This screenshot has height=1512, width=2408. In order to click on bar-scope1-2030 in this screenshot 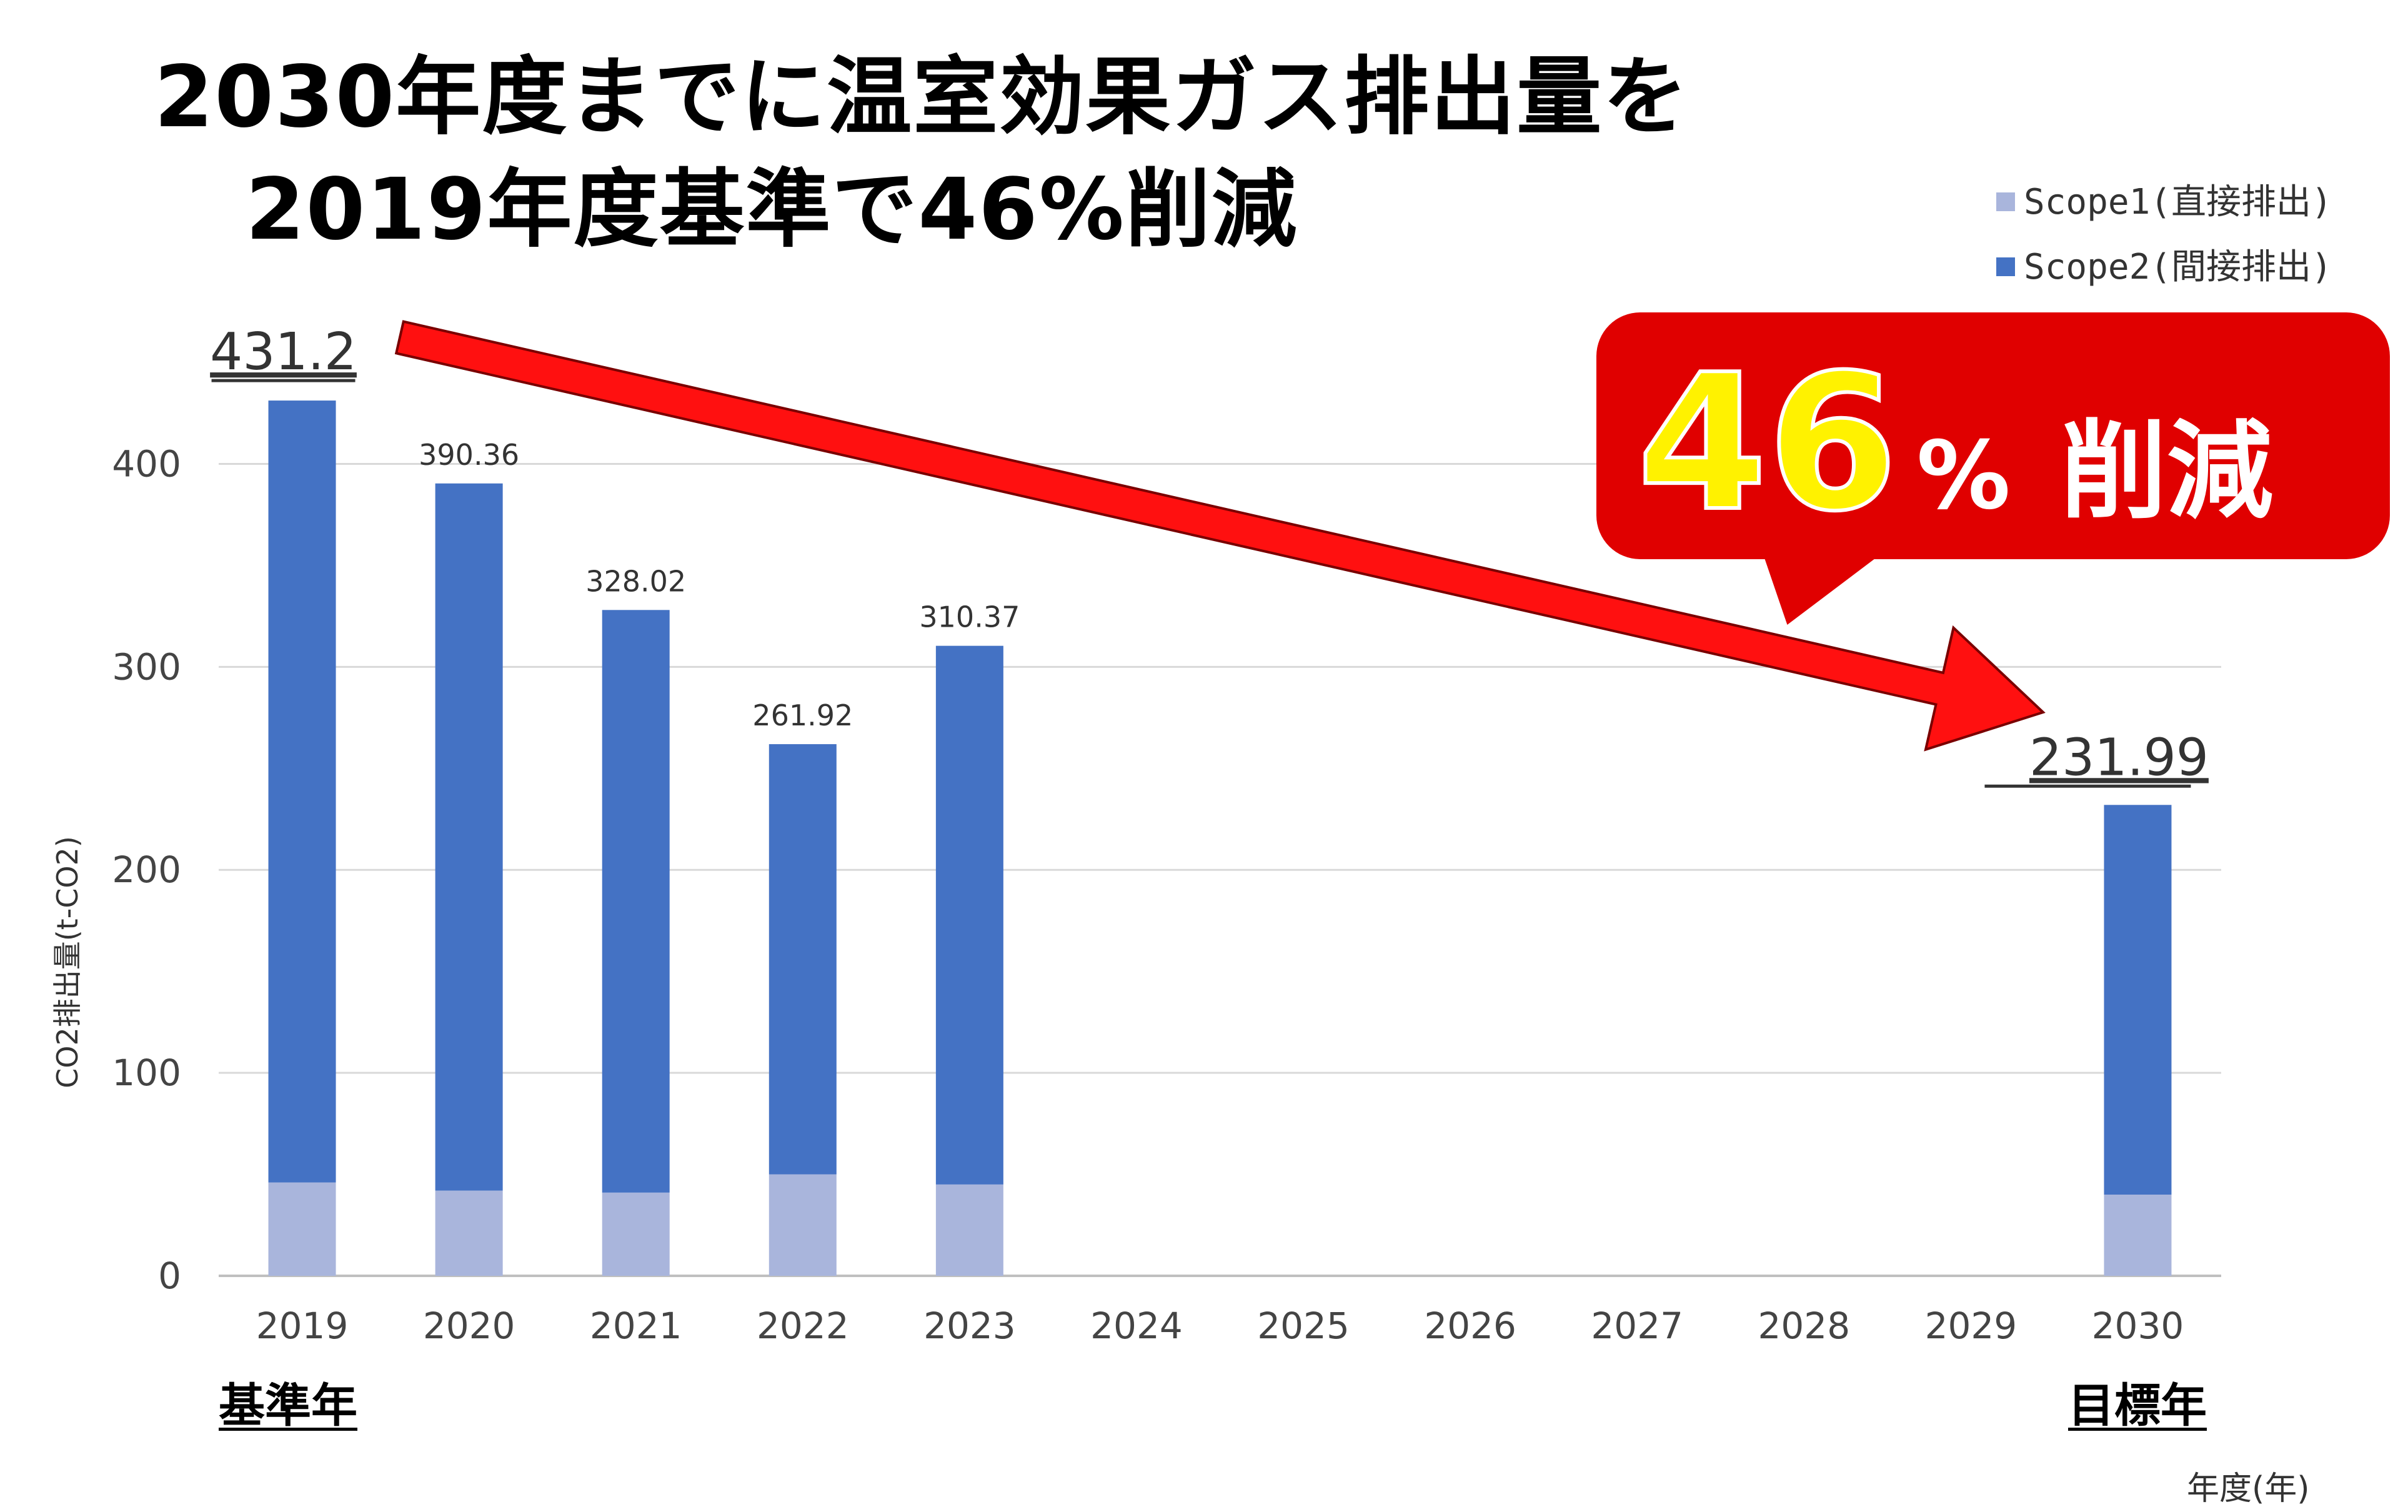, I will do `click(2138, 1235)`.